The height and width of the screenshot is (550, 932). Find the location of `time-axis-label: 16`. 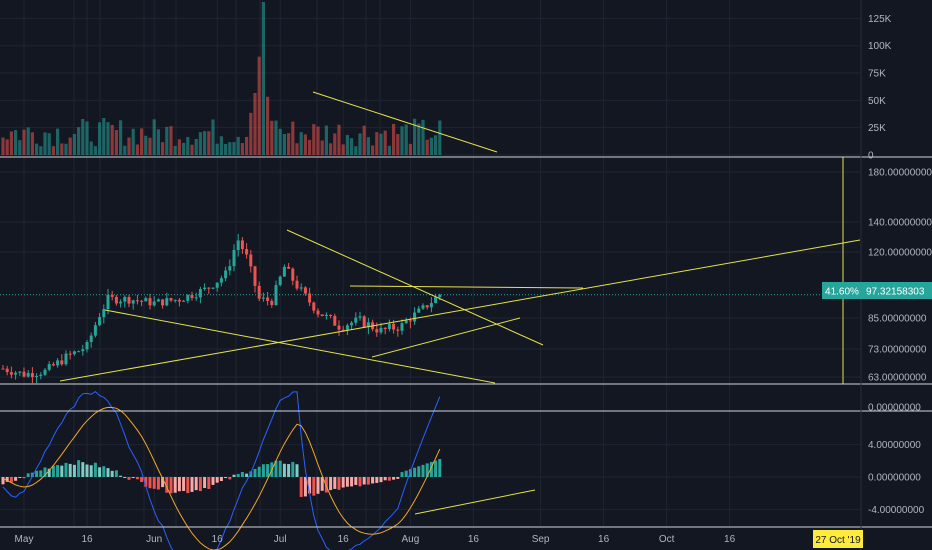

time-axis-label: 16 is located at coordinates (344, 539).